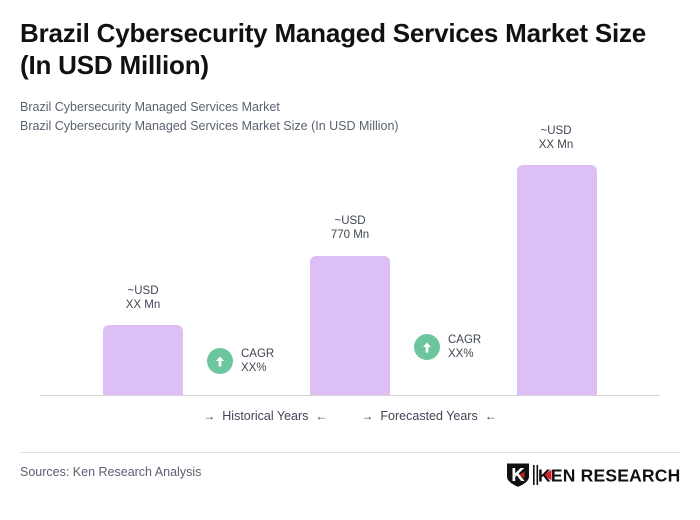 This screenshot has width=700, height=520. I want to click on cagr-text-historical: CAGR XX%, so click(257, 361).